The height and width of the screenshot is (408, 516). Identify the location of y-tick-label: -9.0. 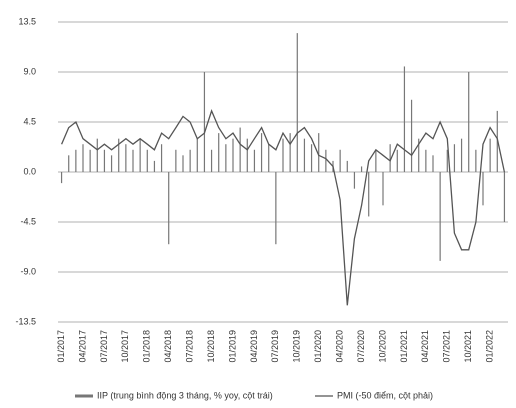
(28, 271).